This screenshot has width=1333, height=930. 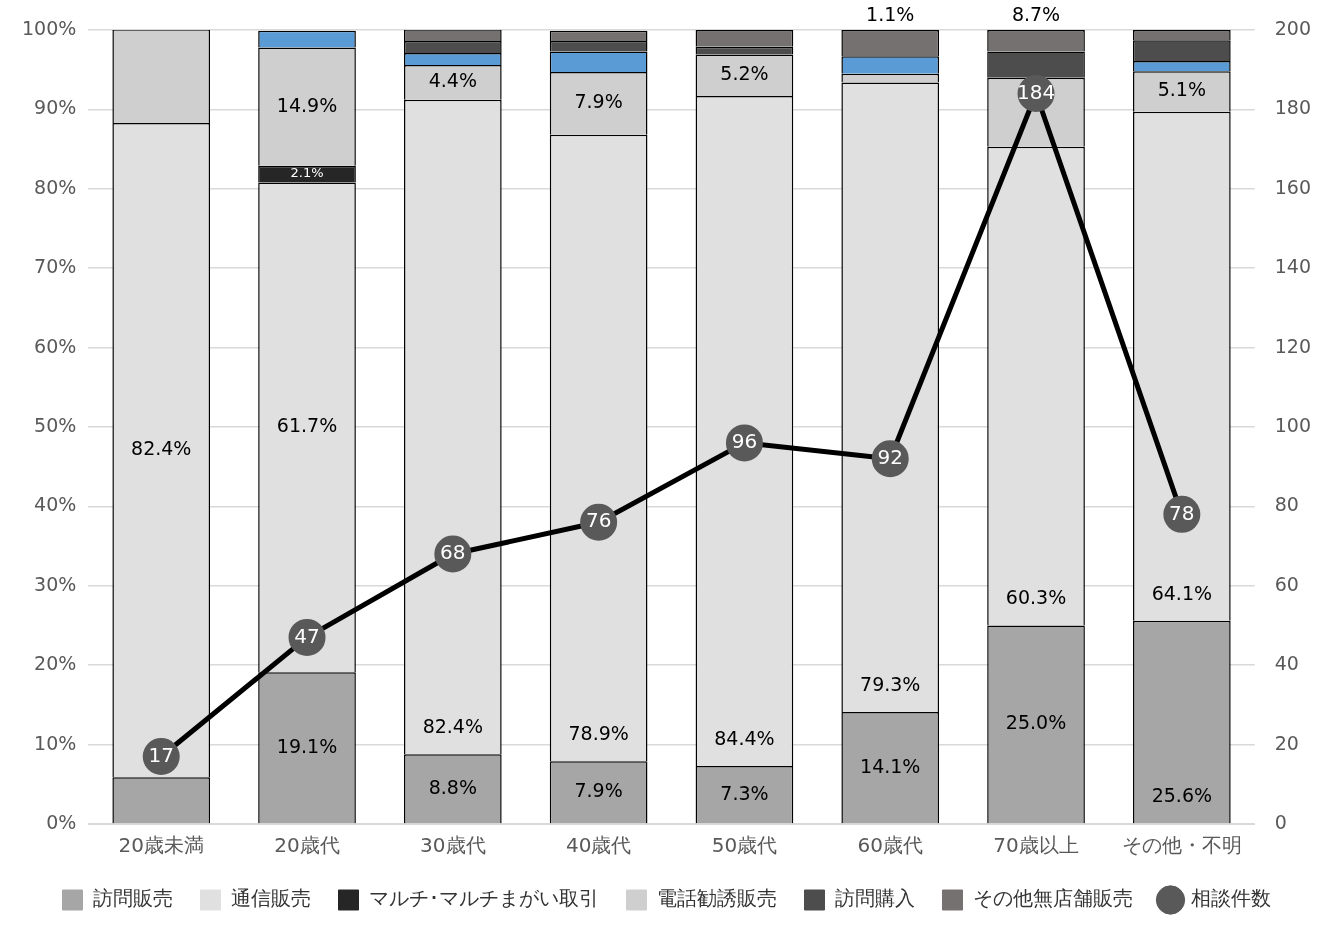 I want to click on y2-tick-label: 20, so click(x=1286, y=742).